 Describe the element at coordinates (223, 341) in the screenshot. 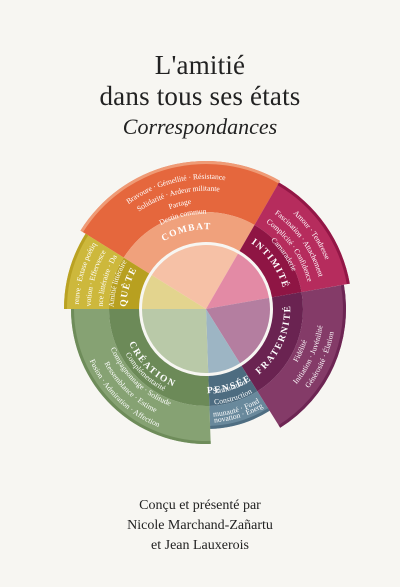

I see `pensee-center-wedge` at that location.